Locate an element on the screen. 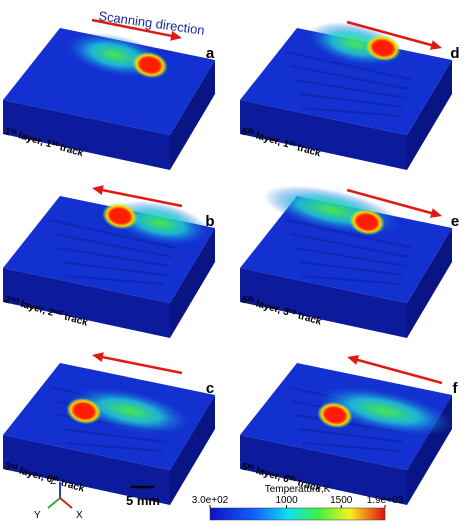 This screenshot has height=526, width=474. colorbar-tick-label: 1500 is located at coordinates (341, 500).